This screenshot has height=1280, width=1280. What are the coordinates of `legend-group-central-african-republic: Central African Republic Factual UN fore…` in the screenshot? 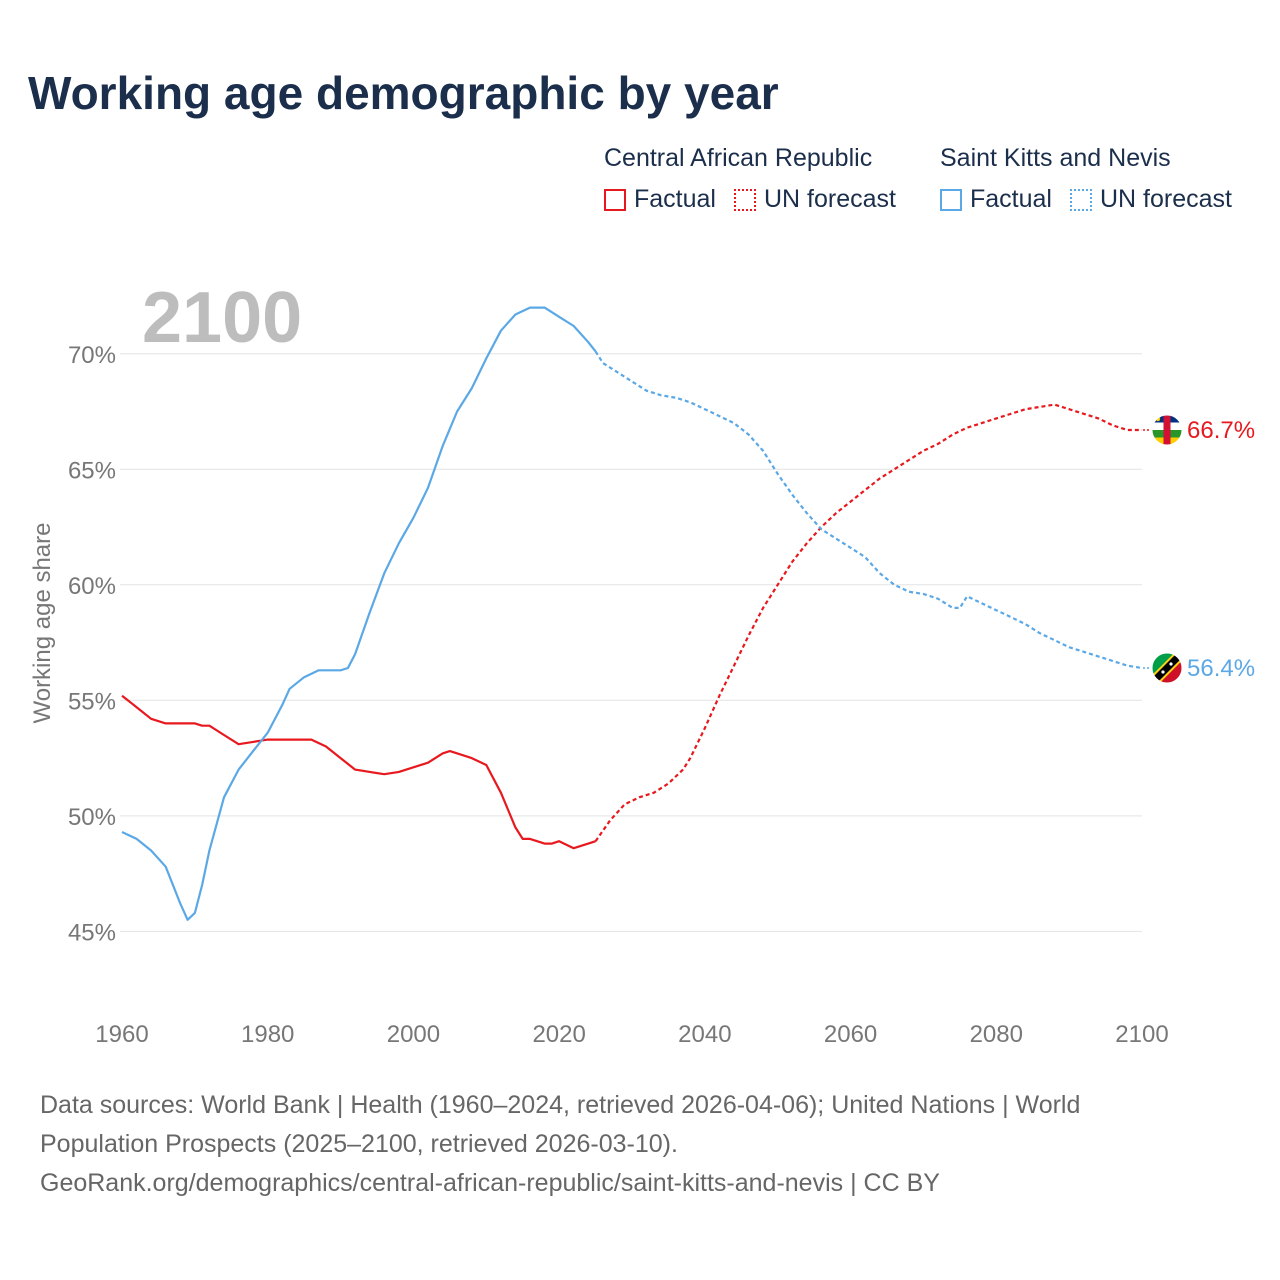 It's located at (759, 179).